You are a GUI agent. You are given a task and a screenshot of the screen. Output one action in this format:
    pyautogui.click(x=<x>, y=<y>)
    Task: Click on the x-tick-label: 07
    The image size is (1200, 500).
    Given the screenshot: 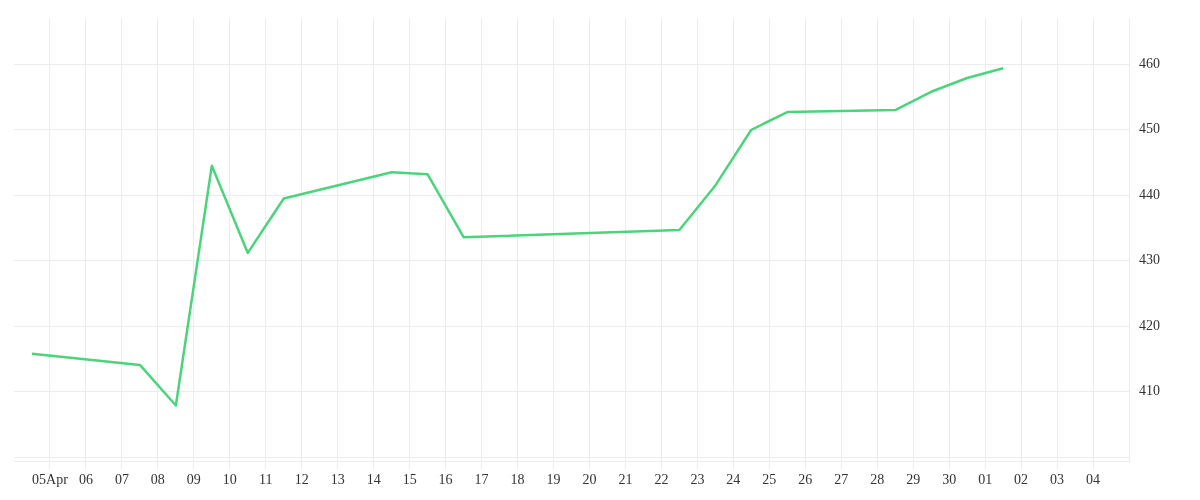 What is the action you would take?
    pyautogui.click(x=121, y=480)
    